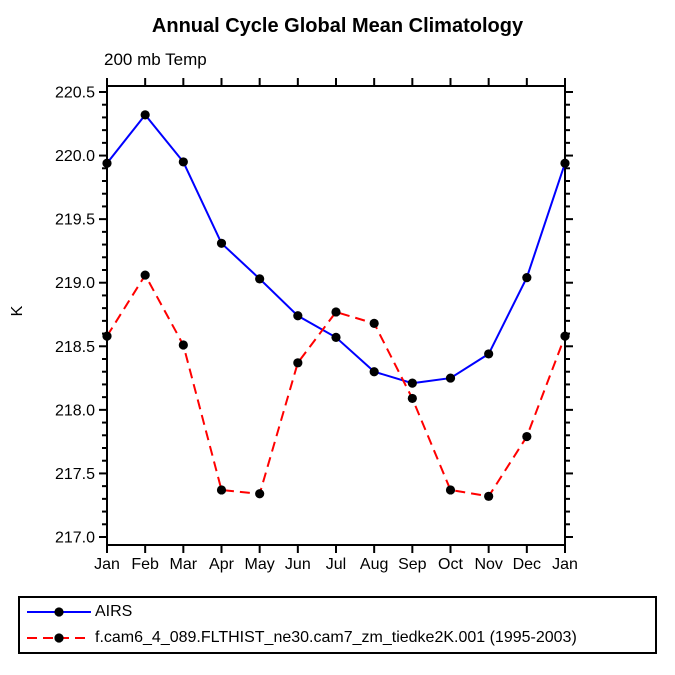 The height and width of the screenshot is (675, 675). Describe the element at coordinates (75, 93) in the screenshot. I see `y-tick-label: 220.5` at that location.